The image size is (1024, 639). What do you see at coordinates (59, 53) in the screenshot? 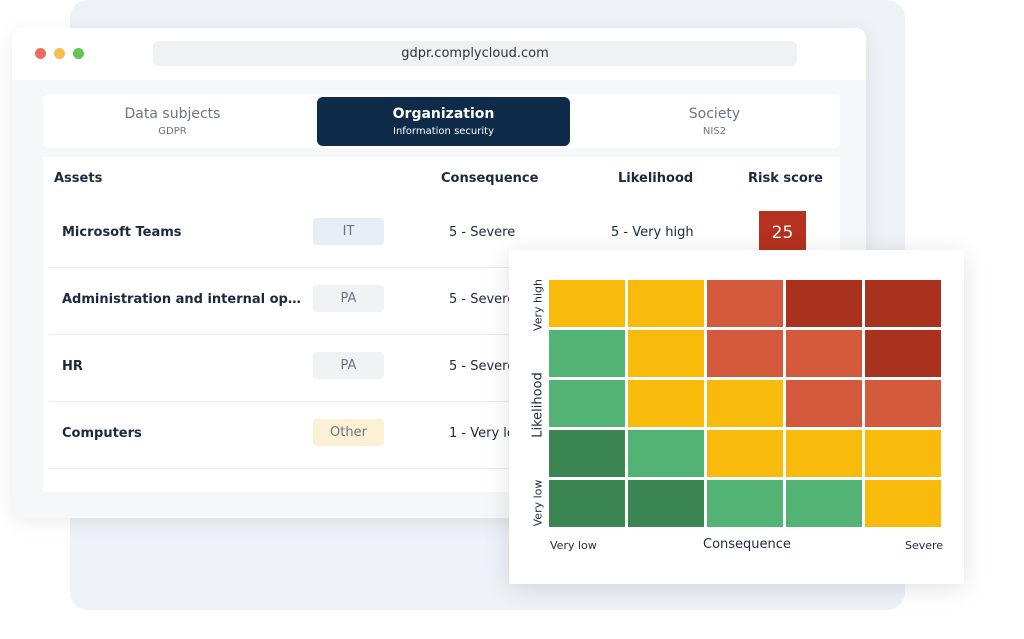
I see `min-dot` at bounding box center [59, 53].